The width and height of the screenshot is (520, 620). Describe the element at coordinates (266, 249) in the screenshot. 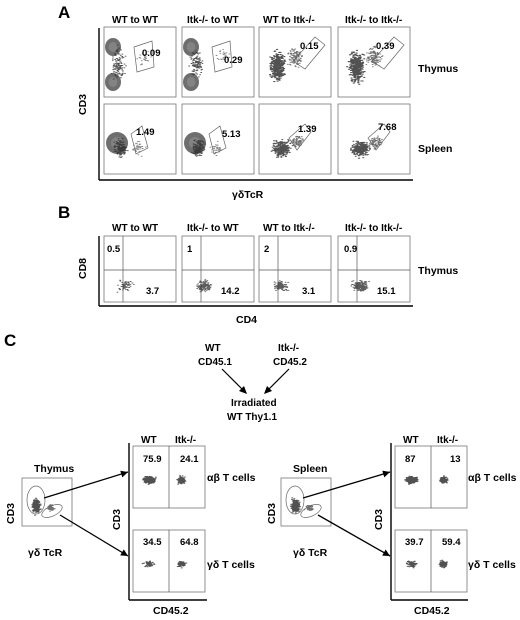

I see `b-upper-left-3: 2` at that location.